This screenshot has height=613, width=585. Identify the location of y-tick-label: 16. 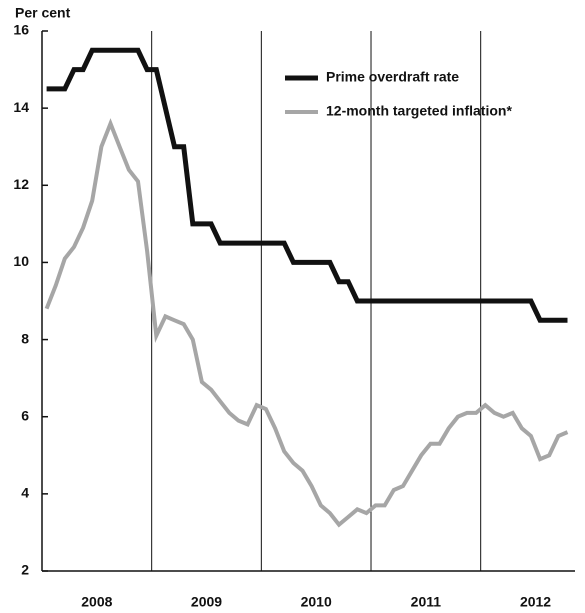
(21, 30).